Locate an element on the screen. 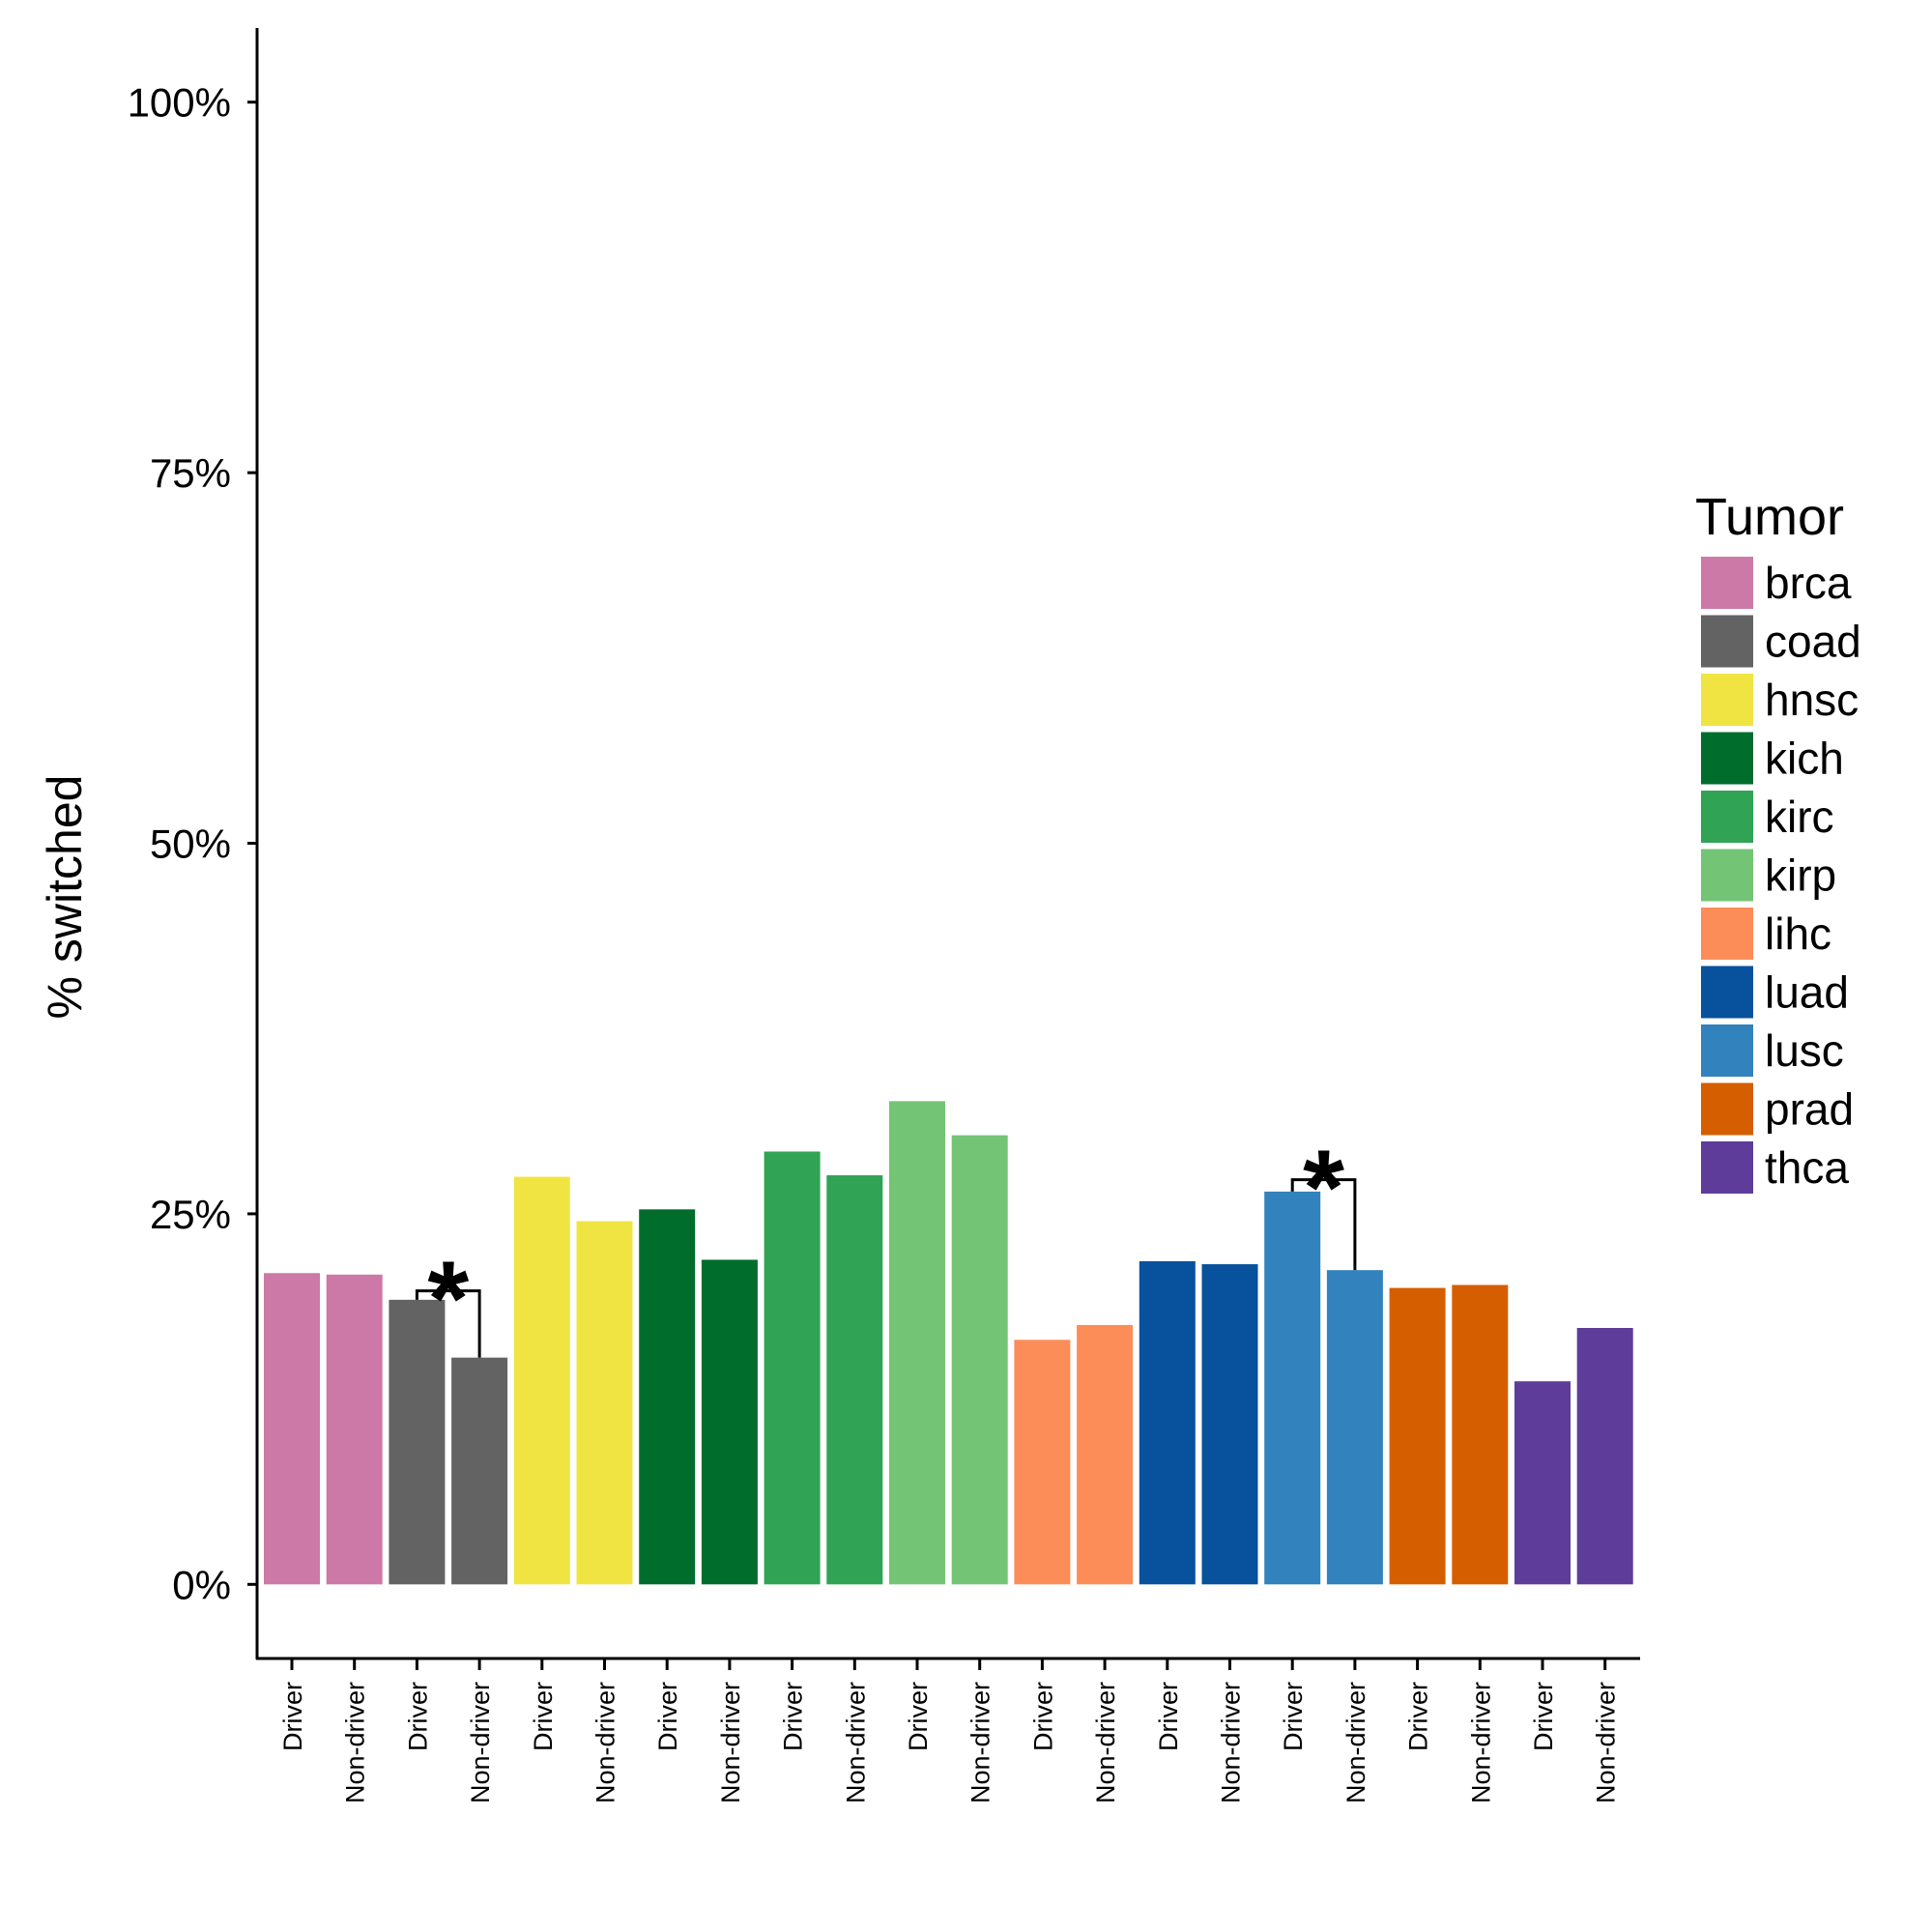 Image resolution: width=1932 pixels, height=1932 pixels. legend-label-lihc: lihc is located at coordinates (1798, 933).